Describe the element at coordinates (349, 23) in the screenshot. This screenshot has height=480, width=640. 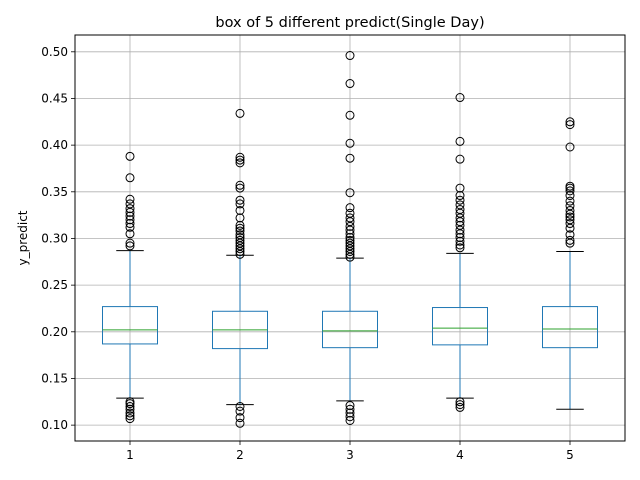
I see `chart-title: box of 5 different predict(Single Day)` at that location.